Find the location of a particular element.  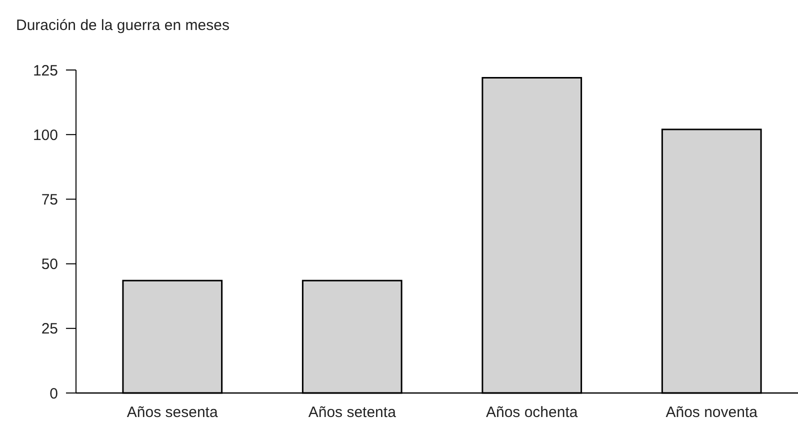

chart-title: Duración de la guerra en meses is located at coordinates (123, 25).